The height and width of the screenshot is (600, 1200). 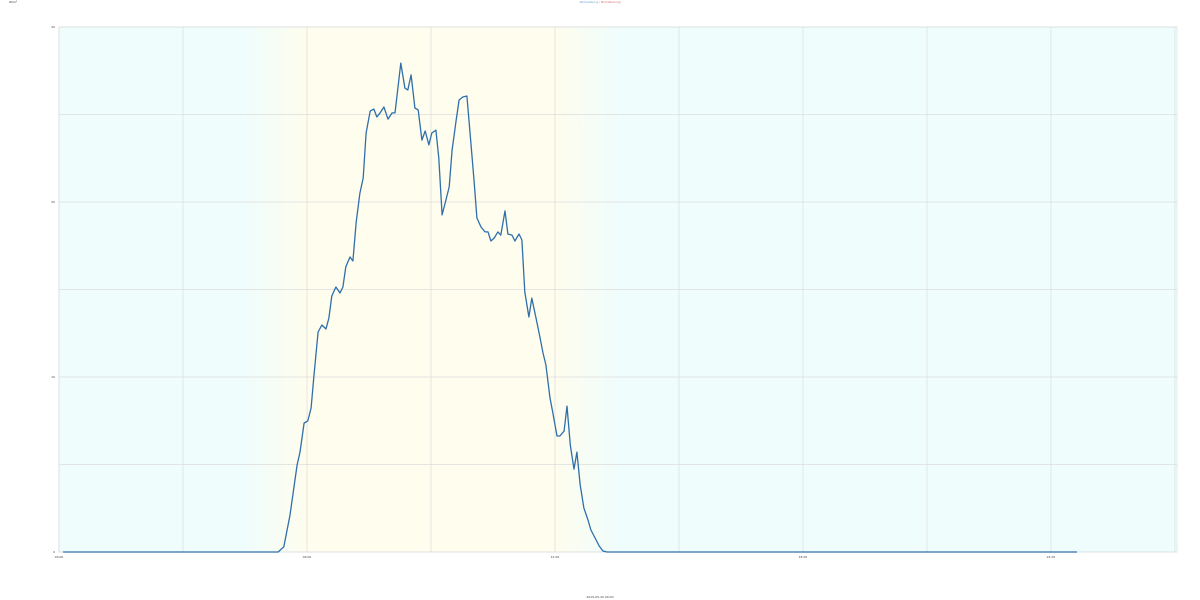 What do you see at coordinates (13, 2) in the screenshot?
I see `corner-label: W/m²` at bounding box center [13, 2].